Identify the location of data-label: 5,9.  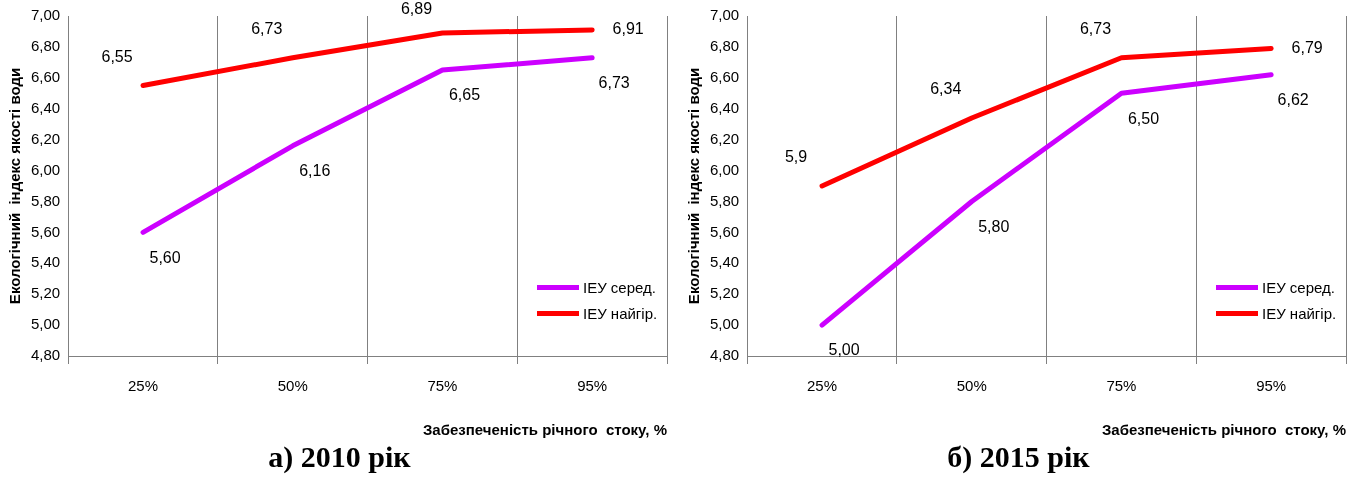
(796, 157).